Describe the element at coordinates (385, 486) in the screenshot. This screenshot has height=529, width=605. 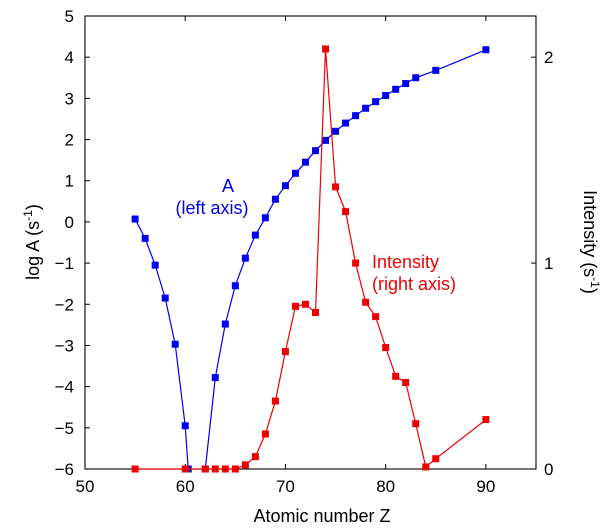
I see `x-tick-label: 80` at that location.